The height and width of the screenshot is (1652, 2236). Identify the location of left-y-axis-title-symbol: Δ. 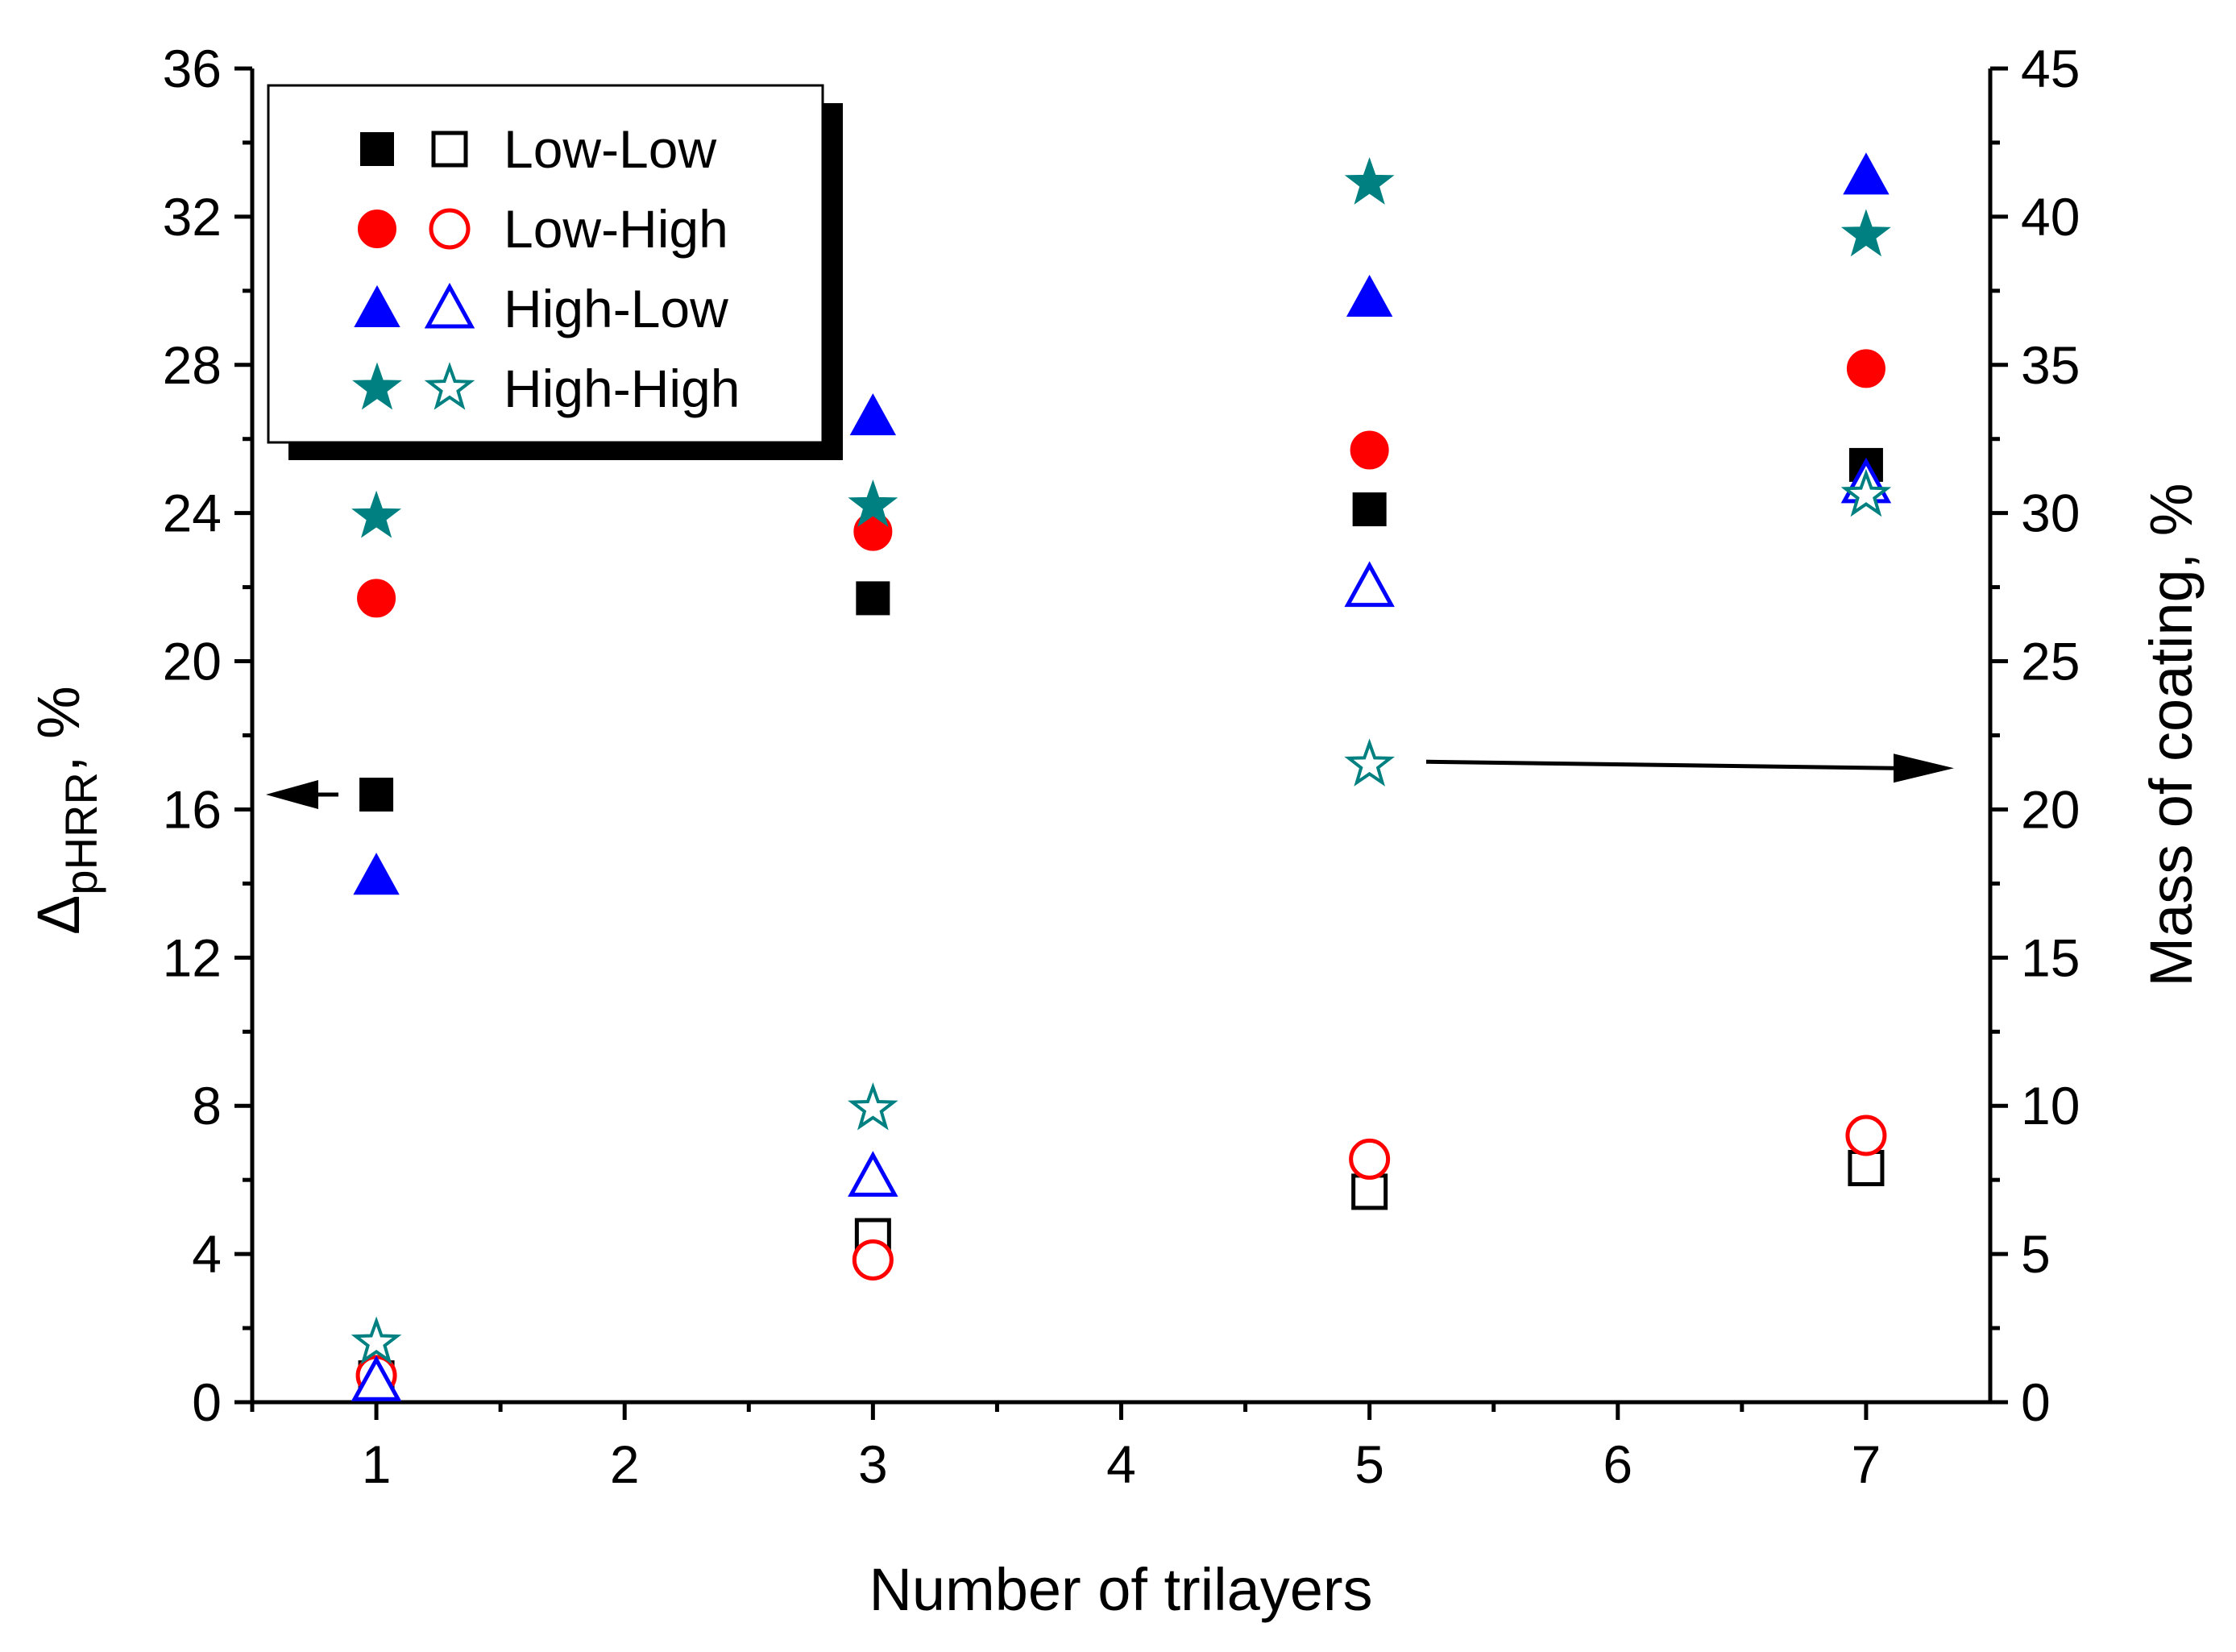
(58, 915).